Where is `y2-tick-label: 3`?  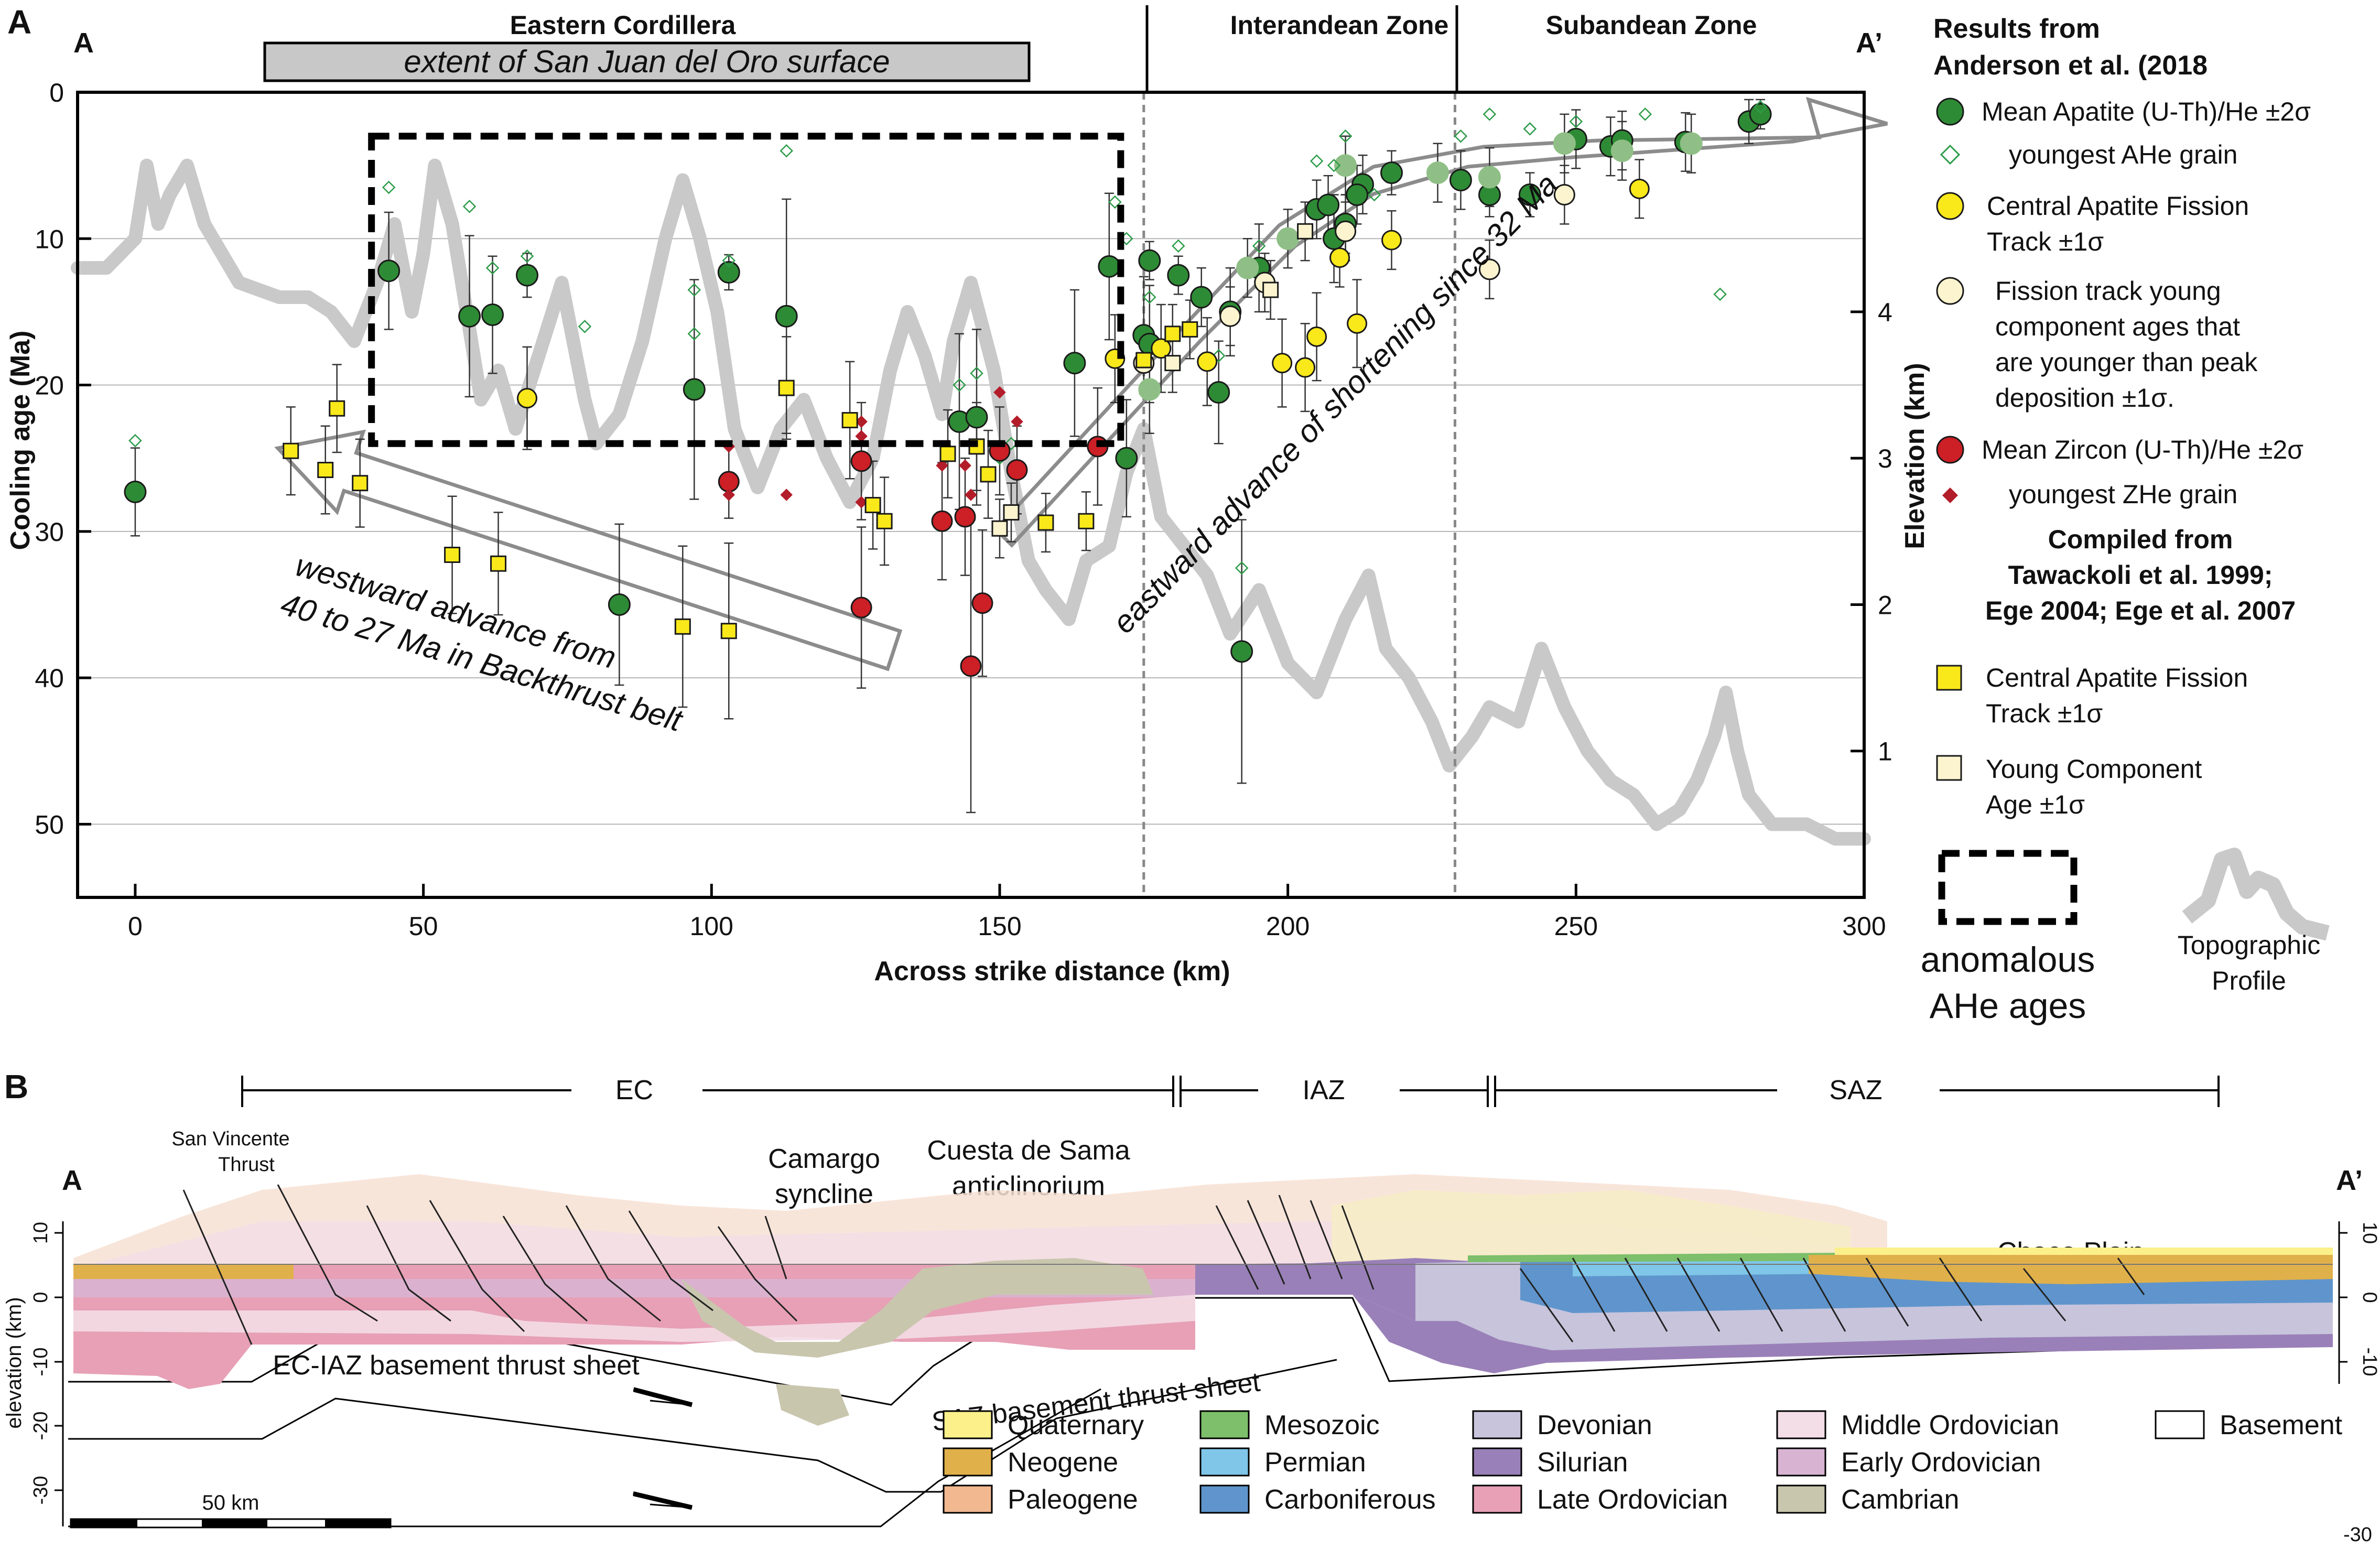 y2-tick-label: 3 is located at coordinates (1885, 458).